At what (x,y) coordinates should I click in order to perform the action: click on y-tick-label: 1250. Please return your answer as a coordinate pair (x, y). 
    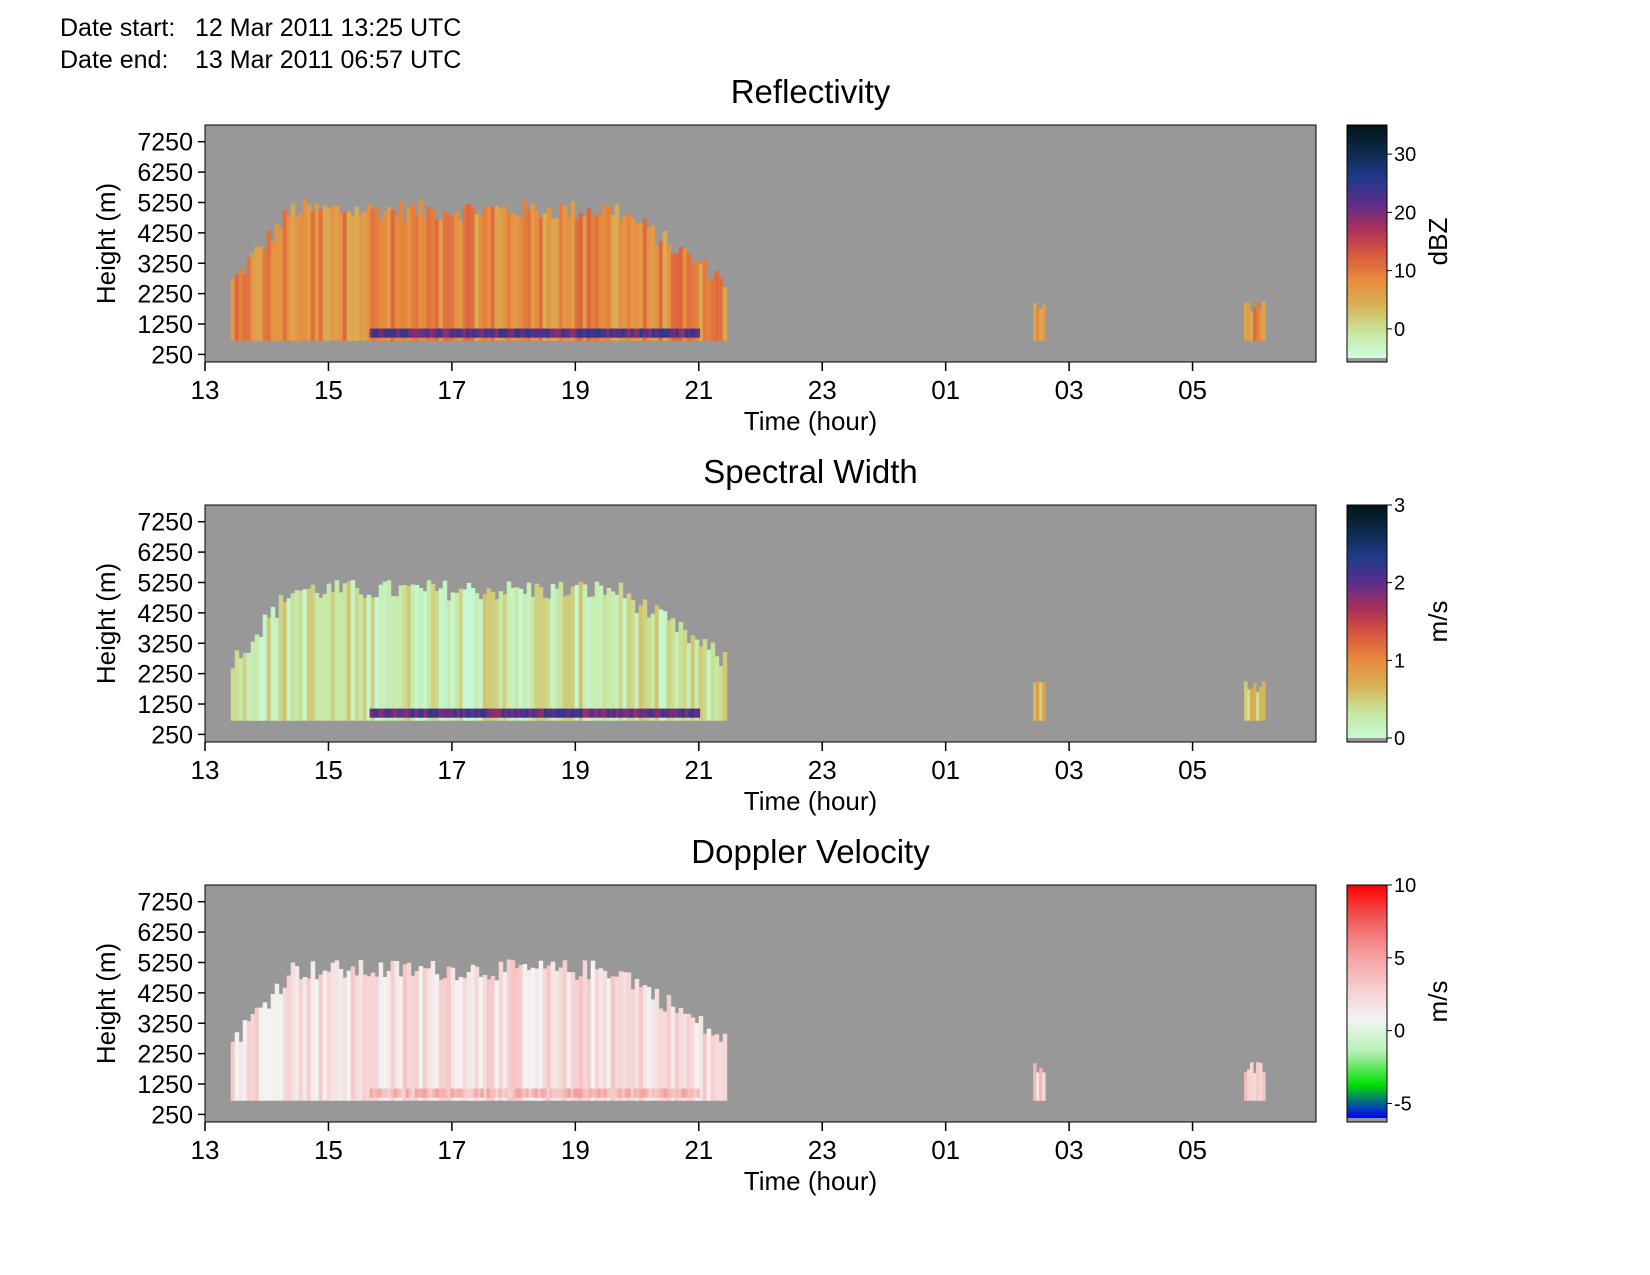
    Looking at the image, I should click on (165, 705).